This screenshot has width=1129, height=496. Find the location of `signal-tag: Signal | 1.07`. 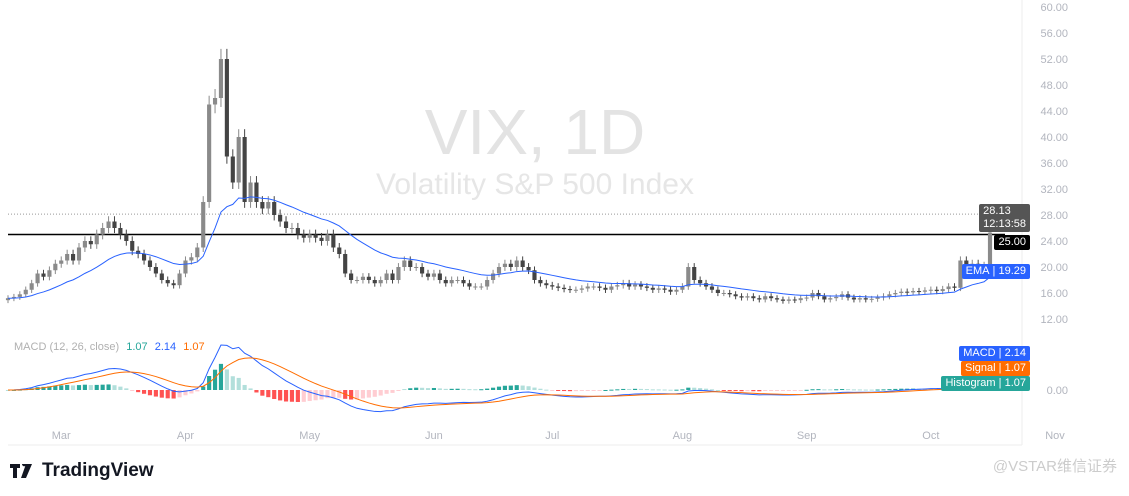

signal-tag: Signal | 1.07 is located at coordinates (995, 368).